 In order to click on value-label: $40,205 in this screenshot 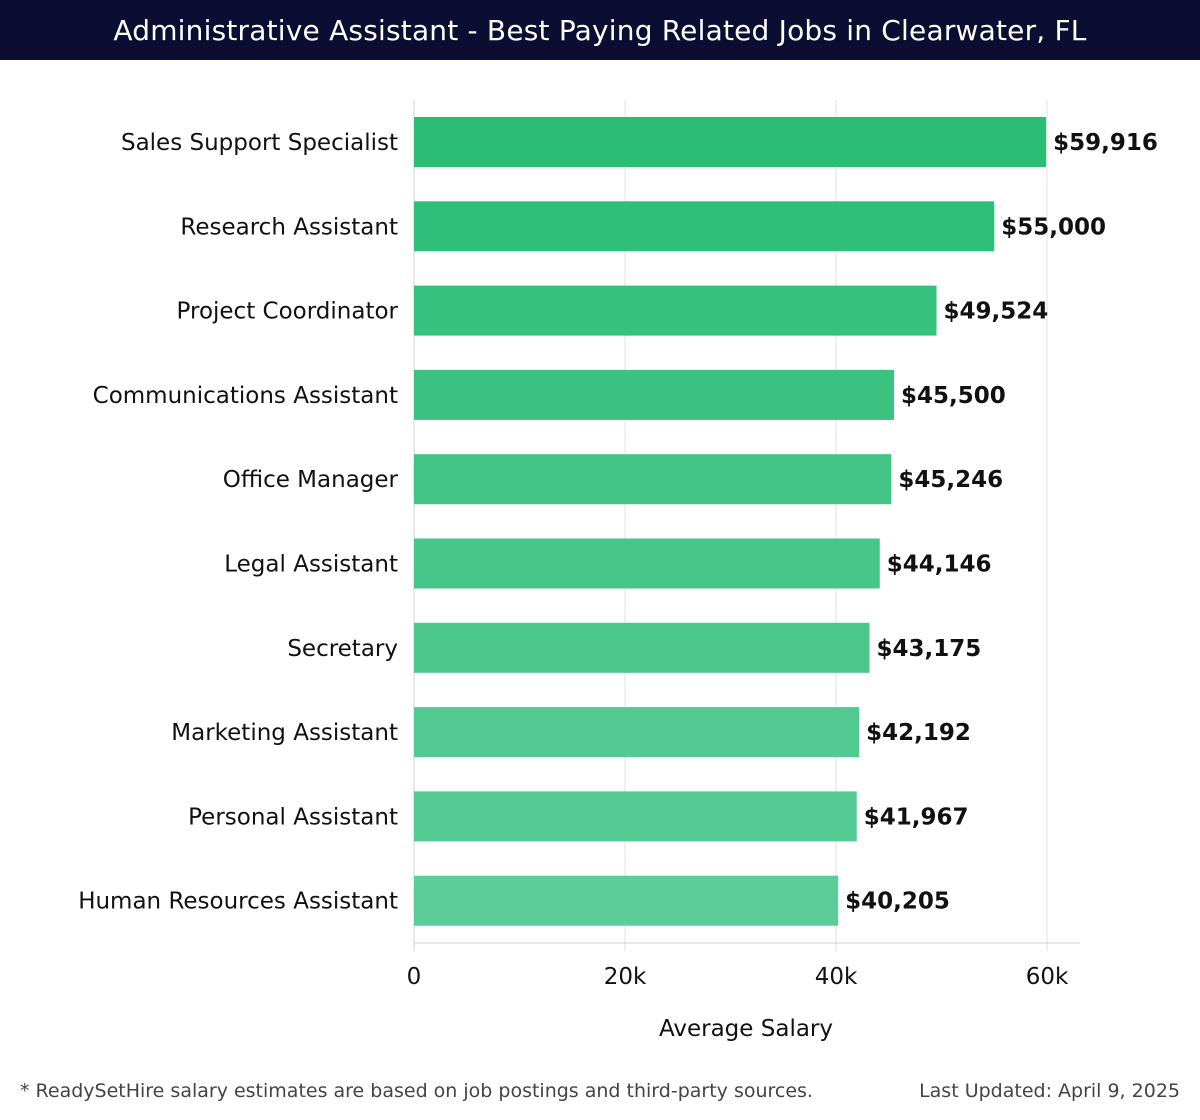, I will do `click(897, 902)`.